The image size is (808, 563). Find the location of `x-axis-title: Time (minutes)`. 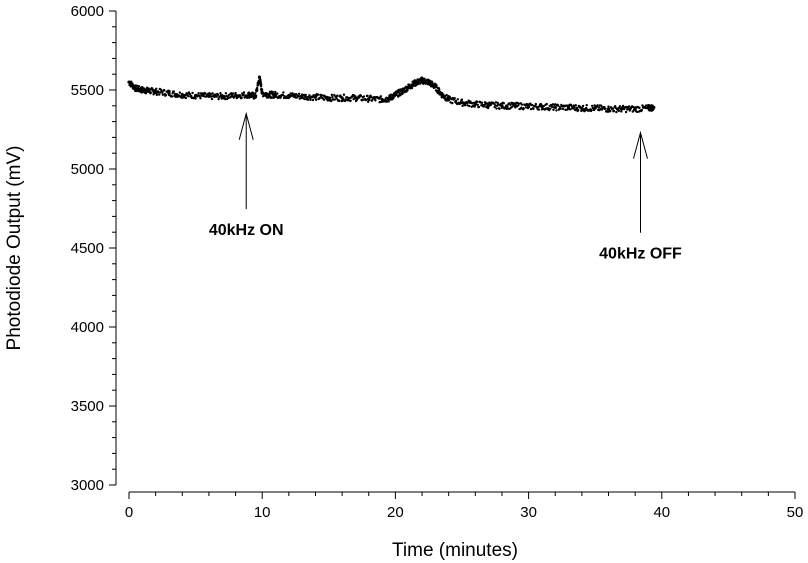

x-axis-title: Time (minutes) is located at coordinates (455, 550).